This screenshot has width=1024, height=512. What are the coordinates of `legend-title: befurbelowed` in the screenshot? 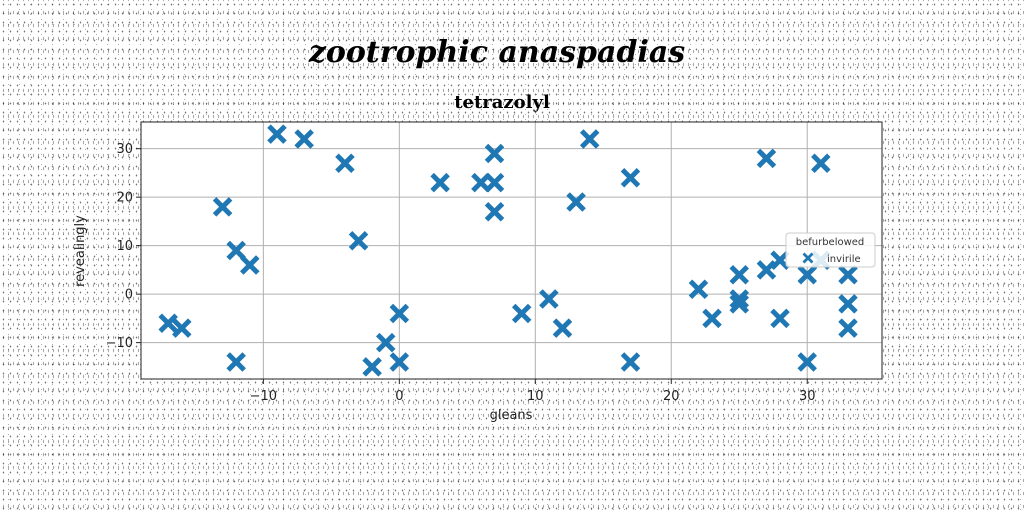 It's located at (830, 242).